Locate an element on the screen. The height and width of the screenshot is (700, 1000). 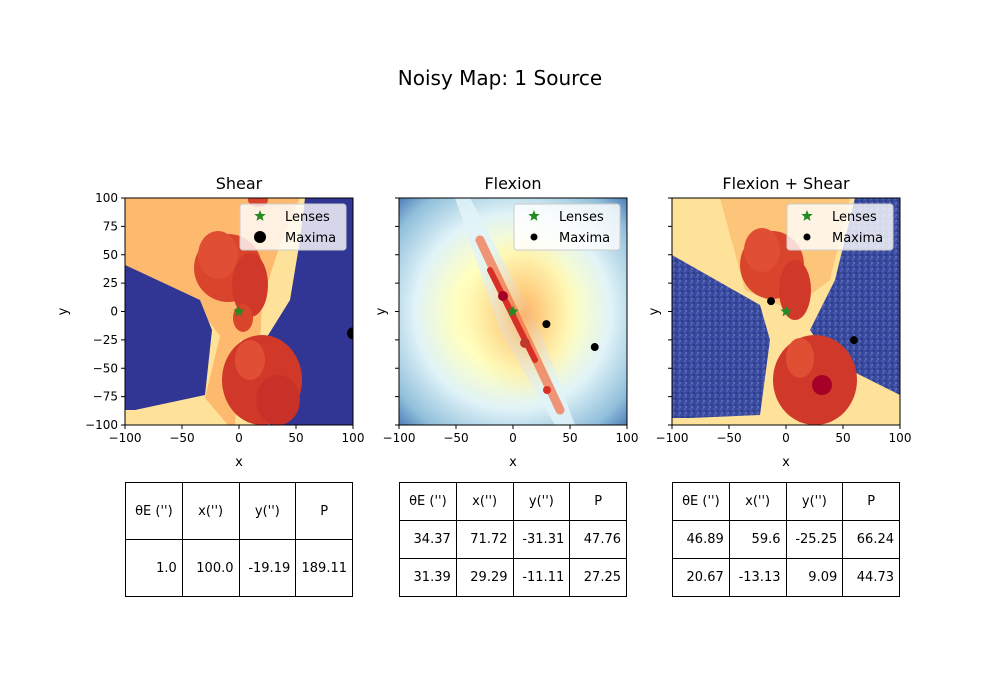
table-cell: 9.09 is located at coordinates (814, 577).